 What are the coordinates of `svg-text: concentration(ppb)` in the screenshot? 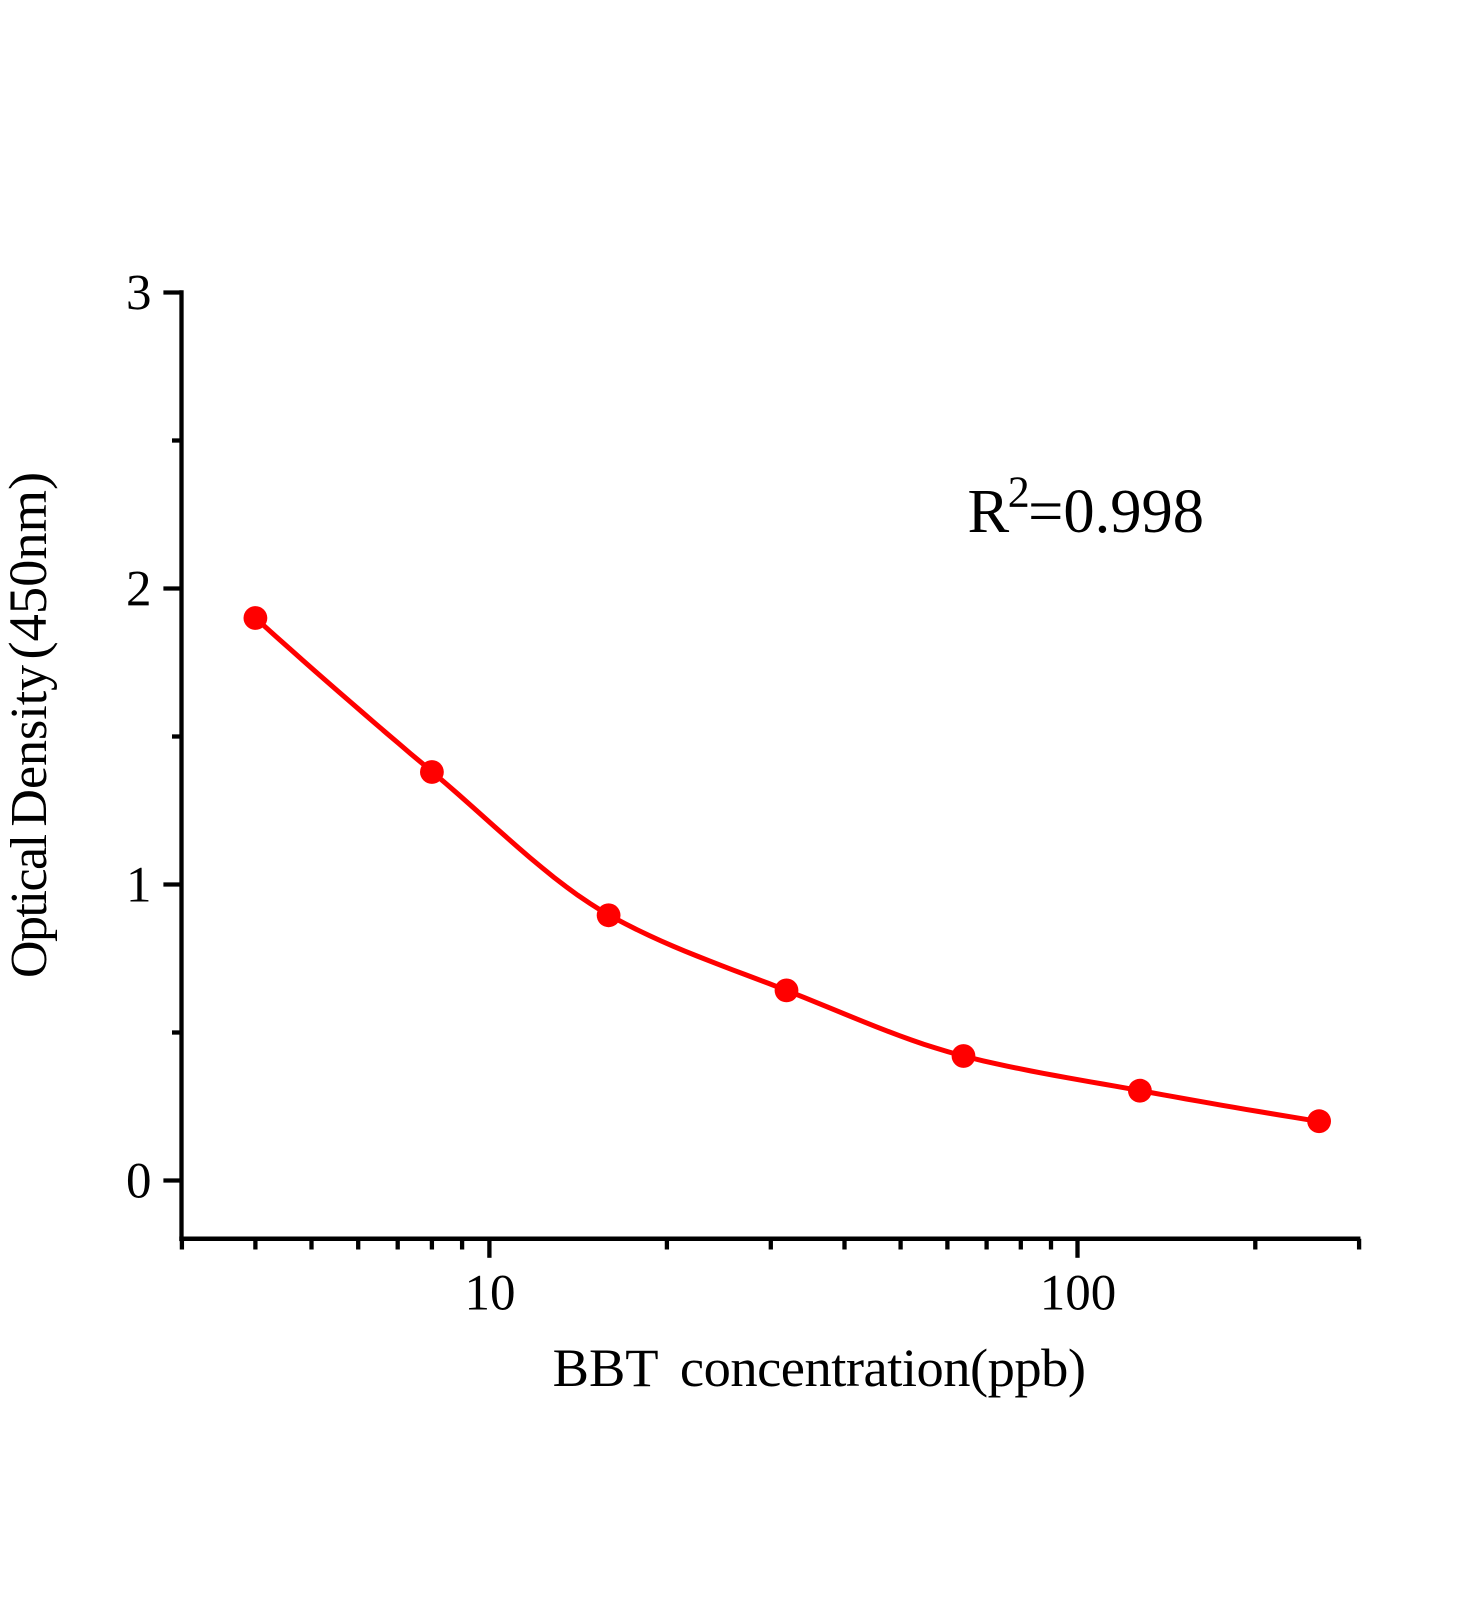 It's located at (883, 1367).